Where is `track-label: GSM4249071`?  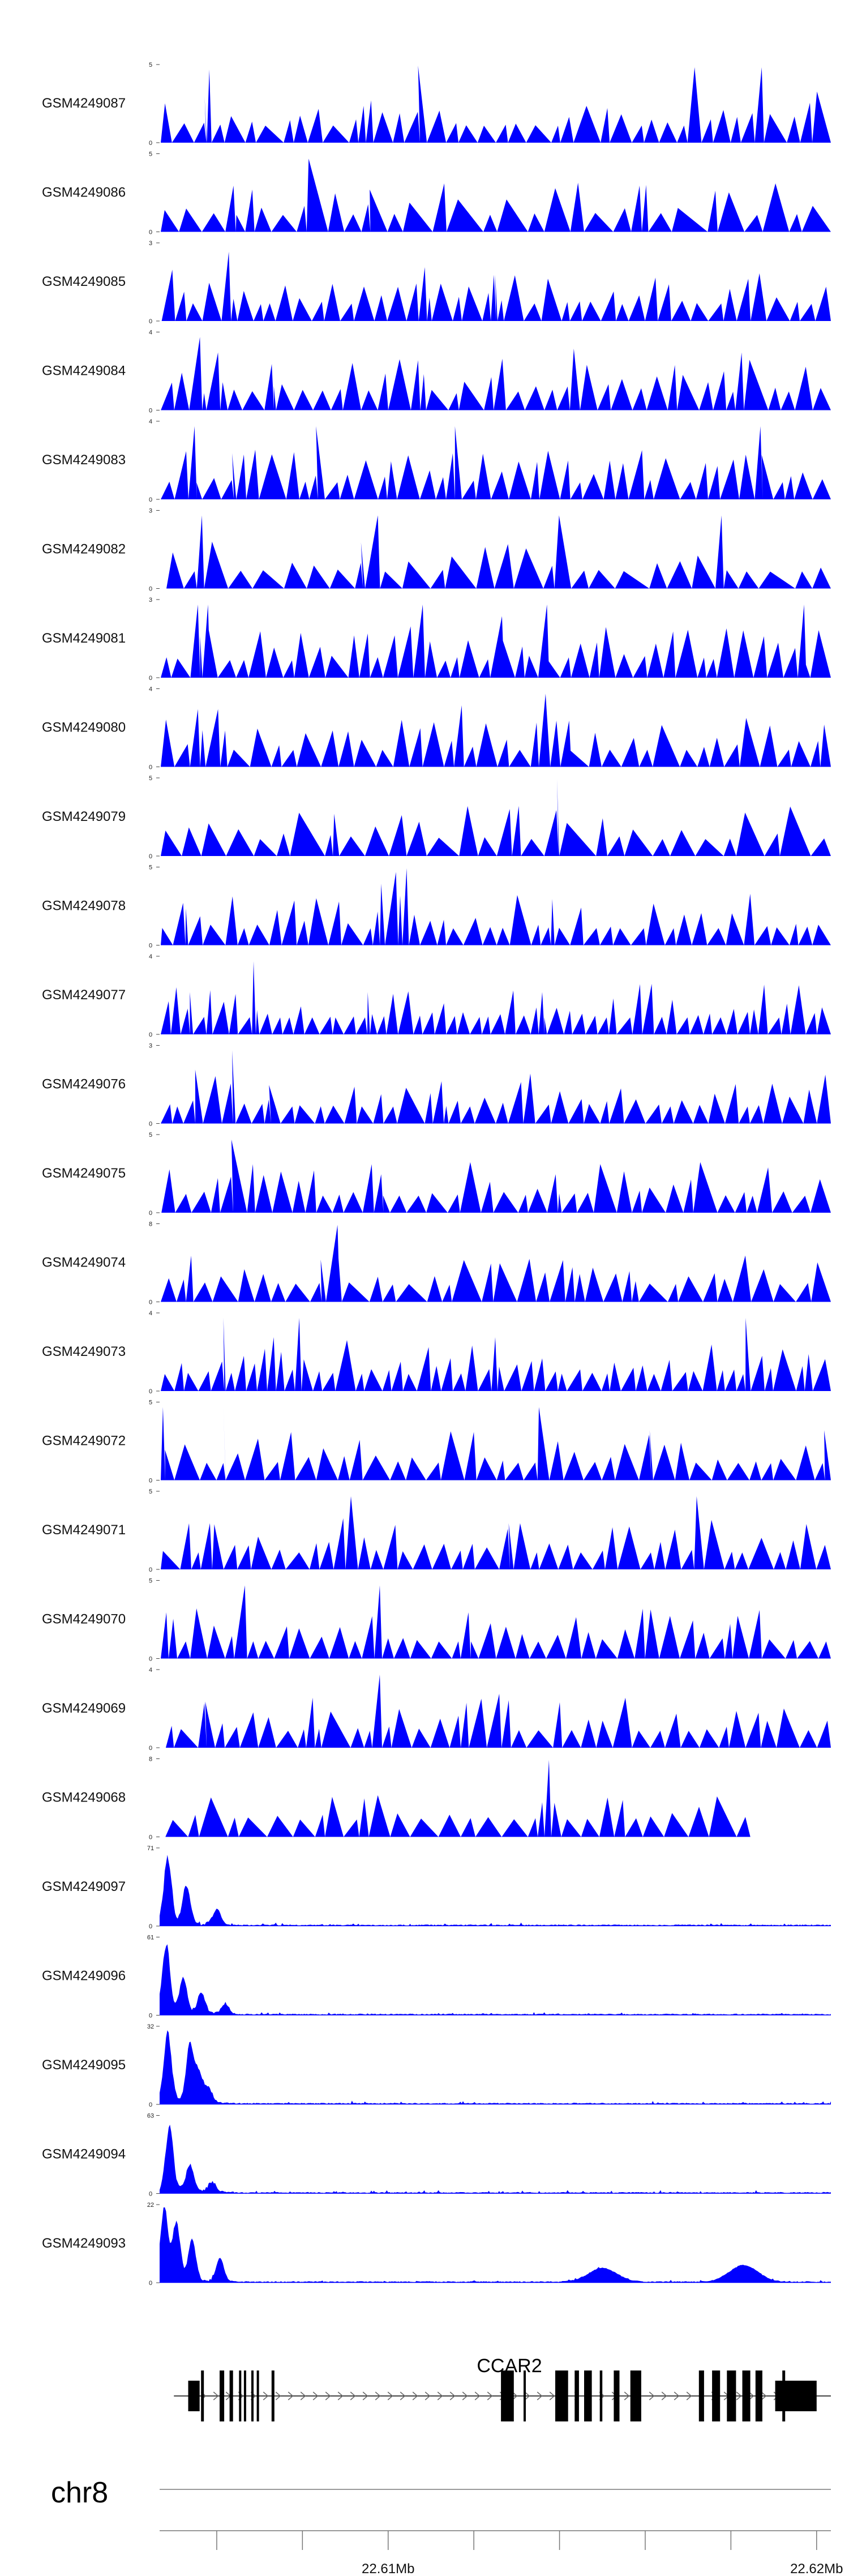 track-label: GSM4249071 is located at coordinates (84, 1530).